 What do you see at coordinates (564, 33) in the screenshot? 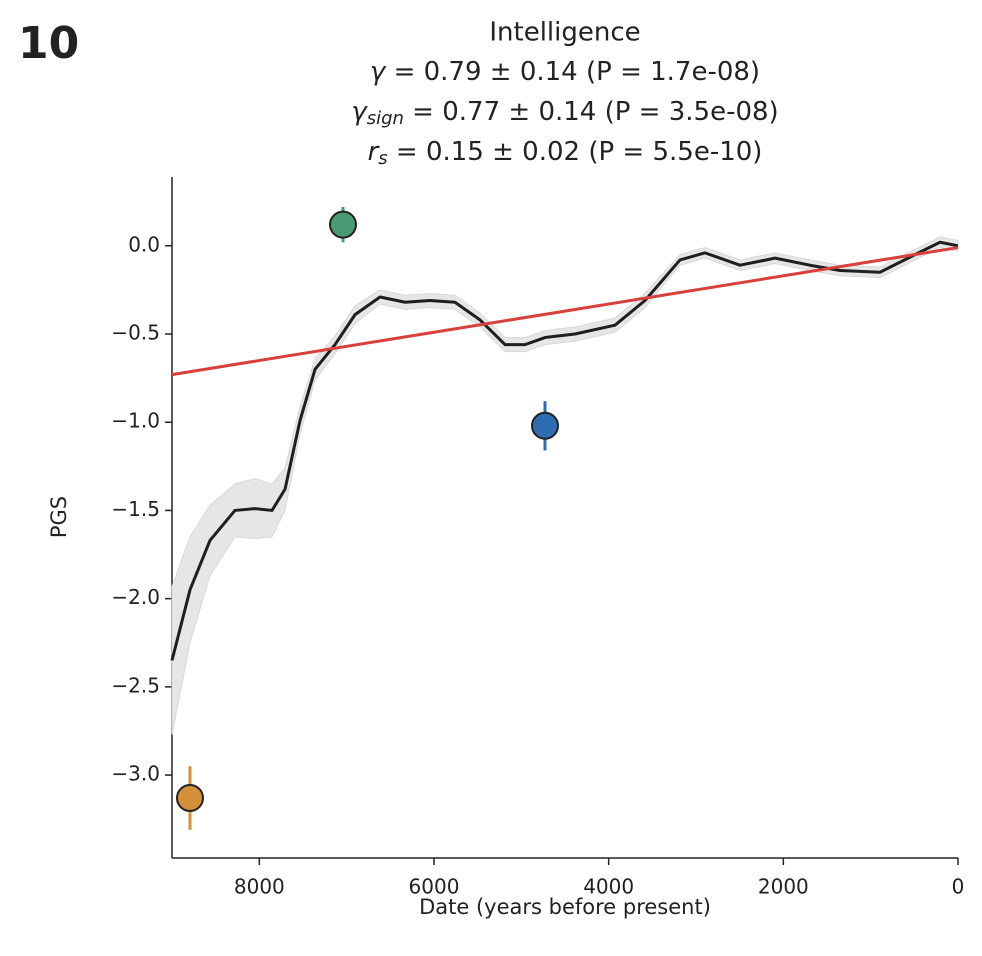
I see `chart-title: Intelligence` at bounding box center [564, 33].